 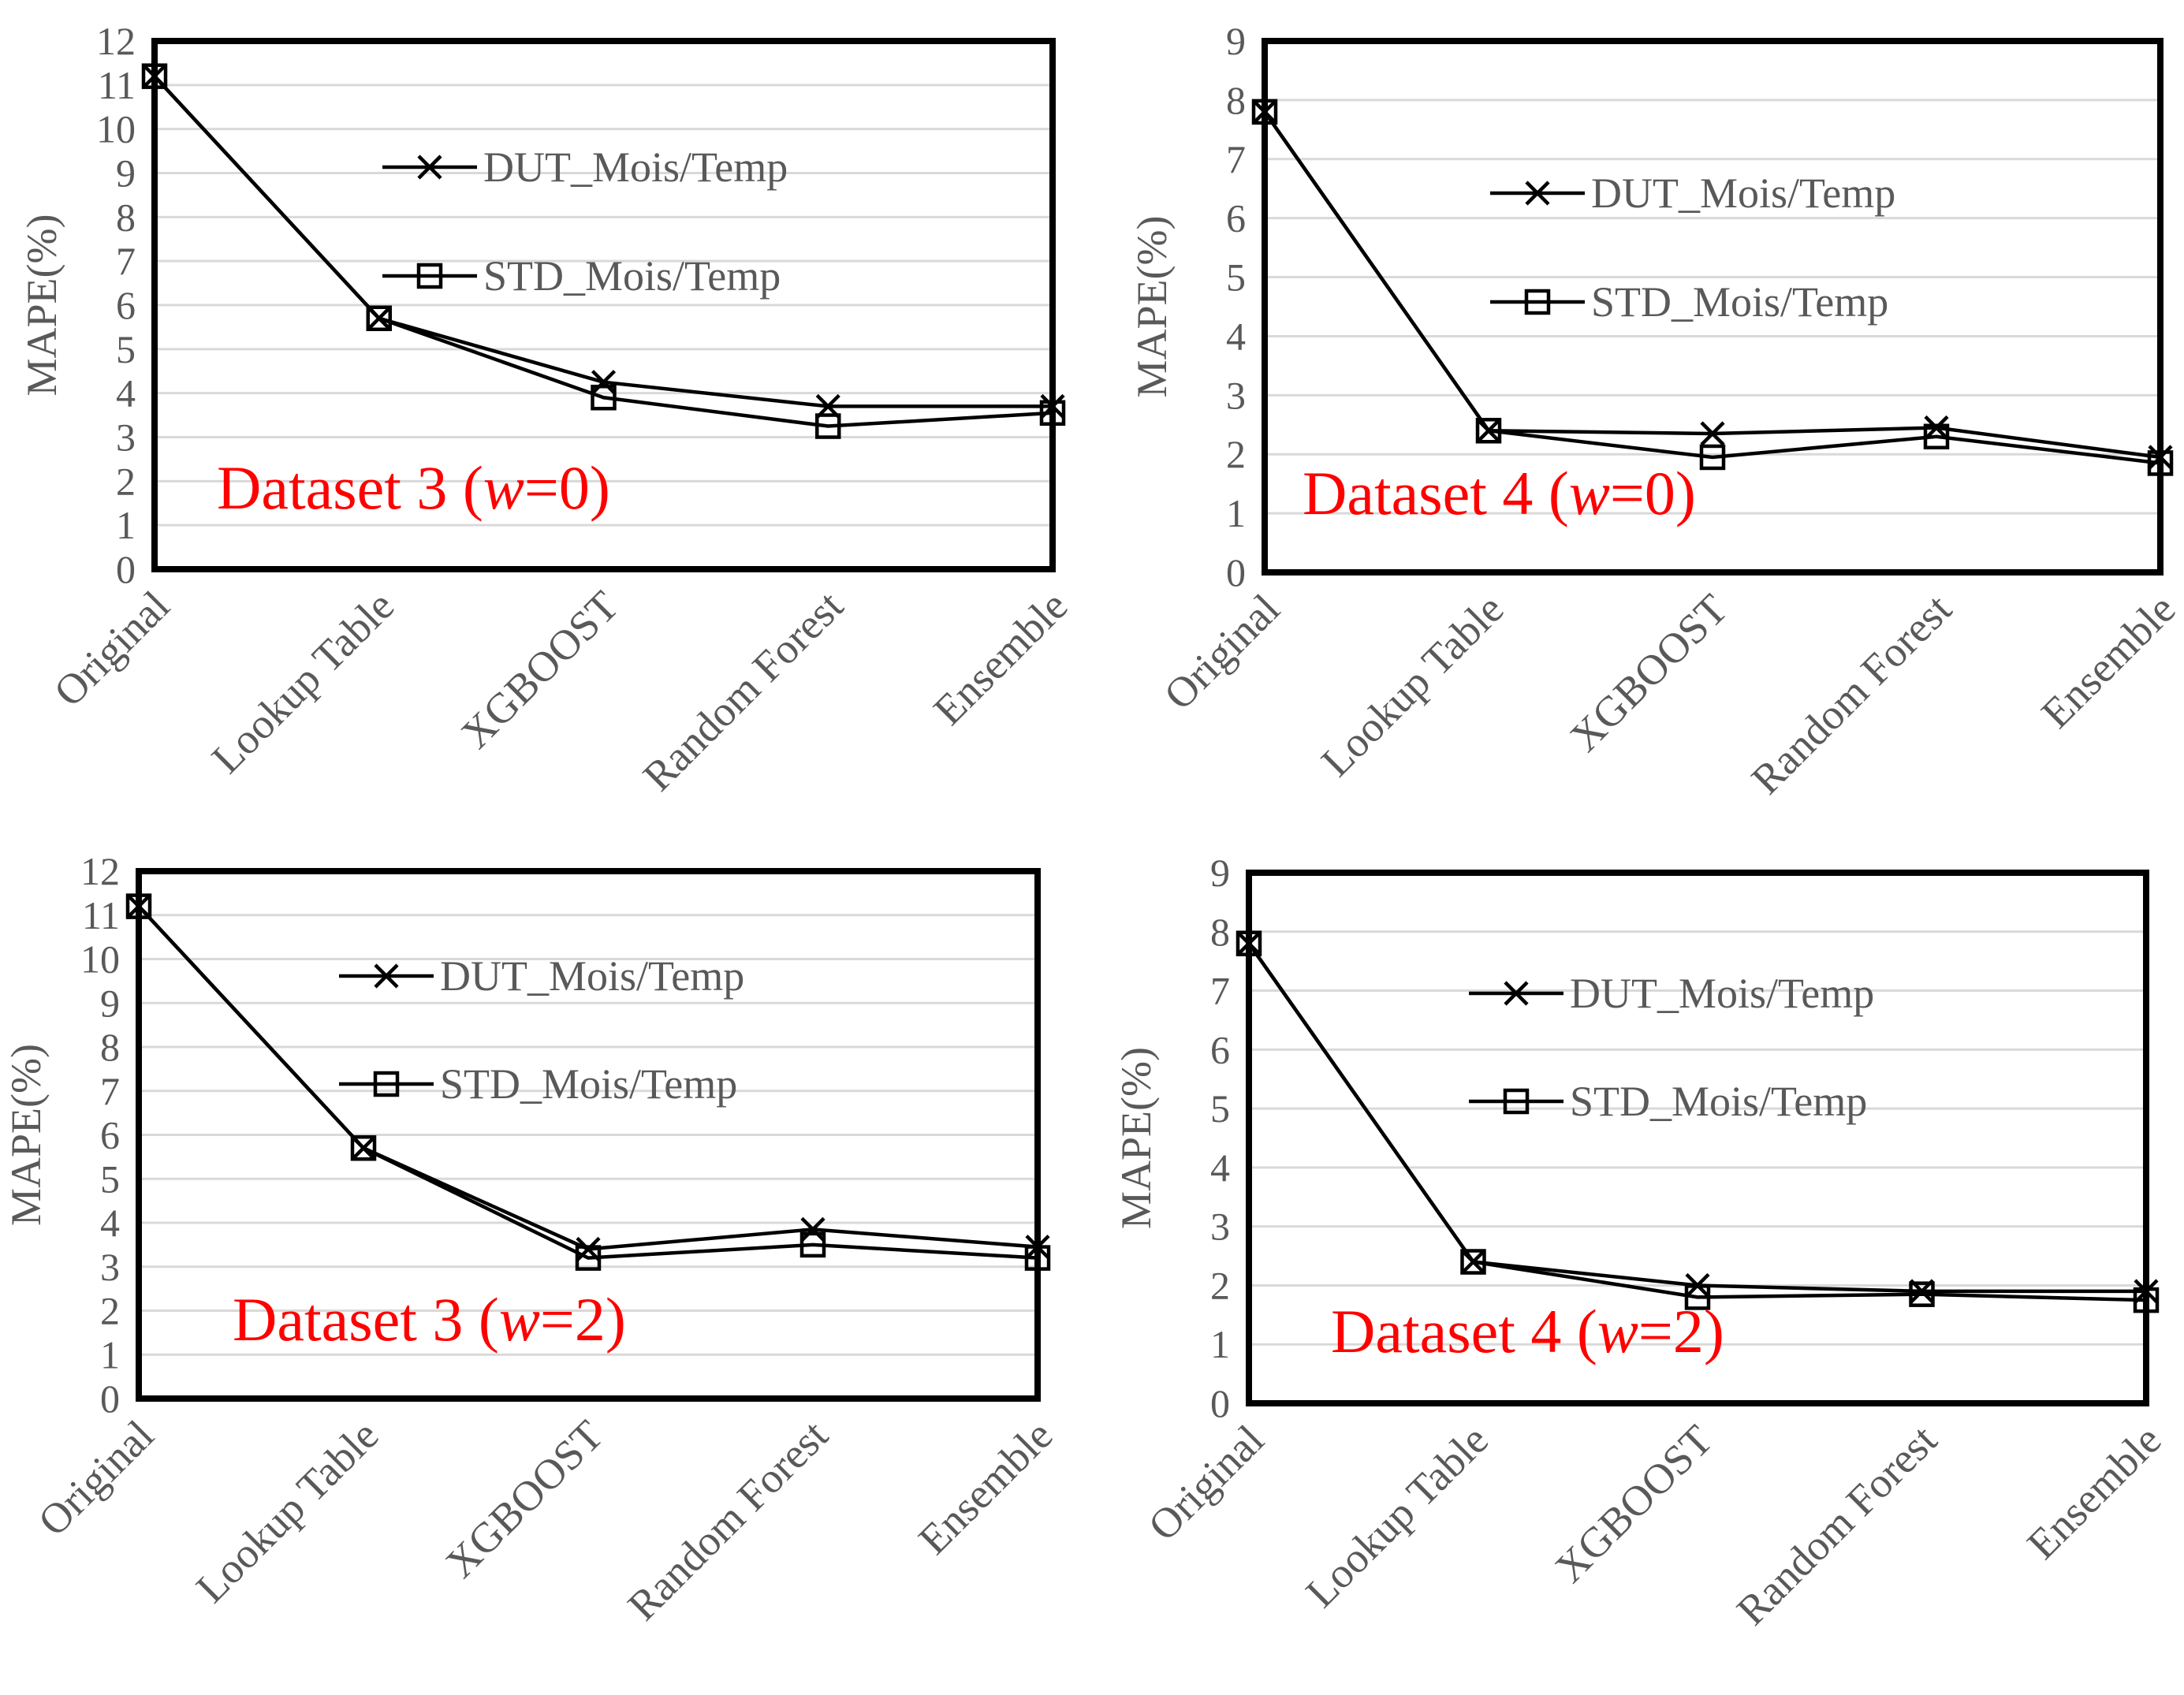 I want to click on y-tick-label: 11, so click(x=117, y=85).